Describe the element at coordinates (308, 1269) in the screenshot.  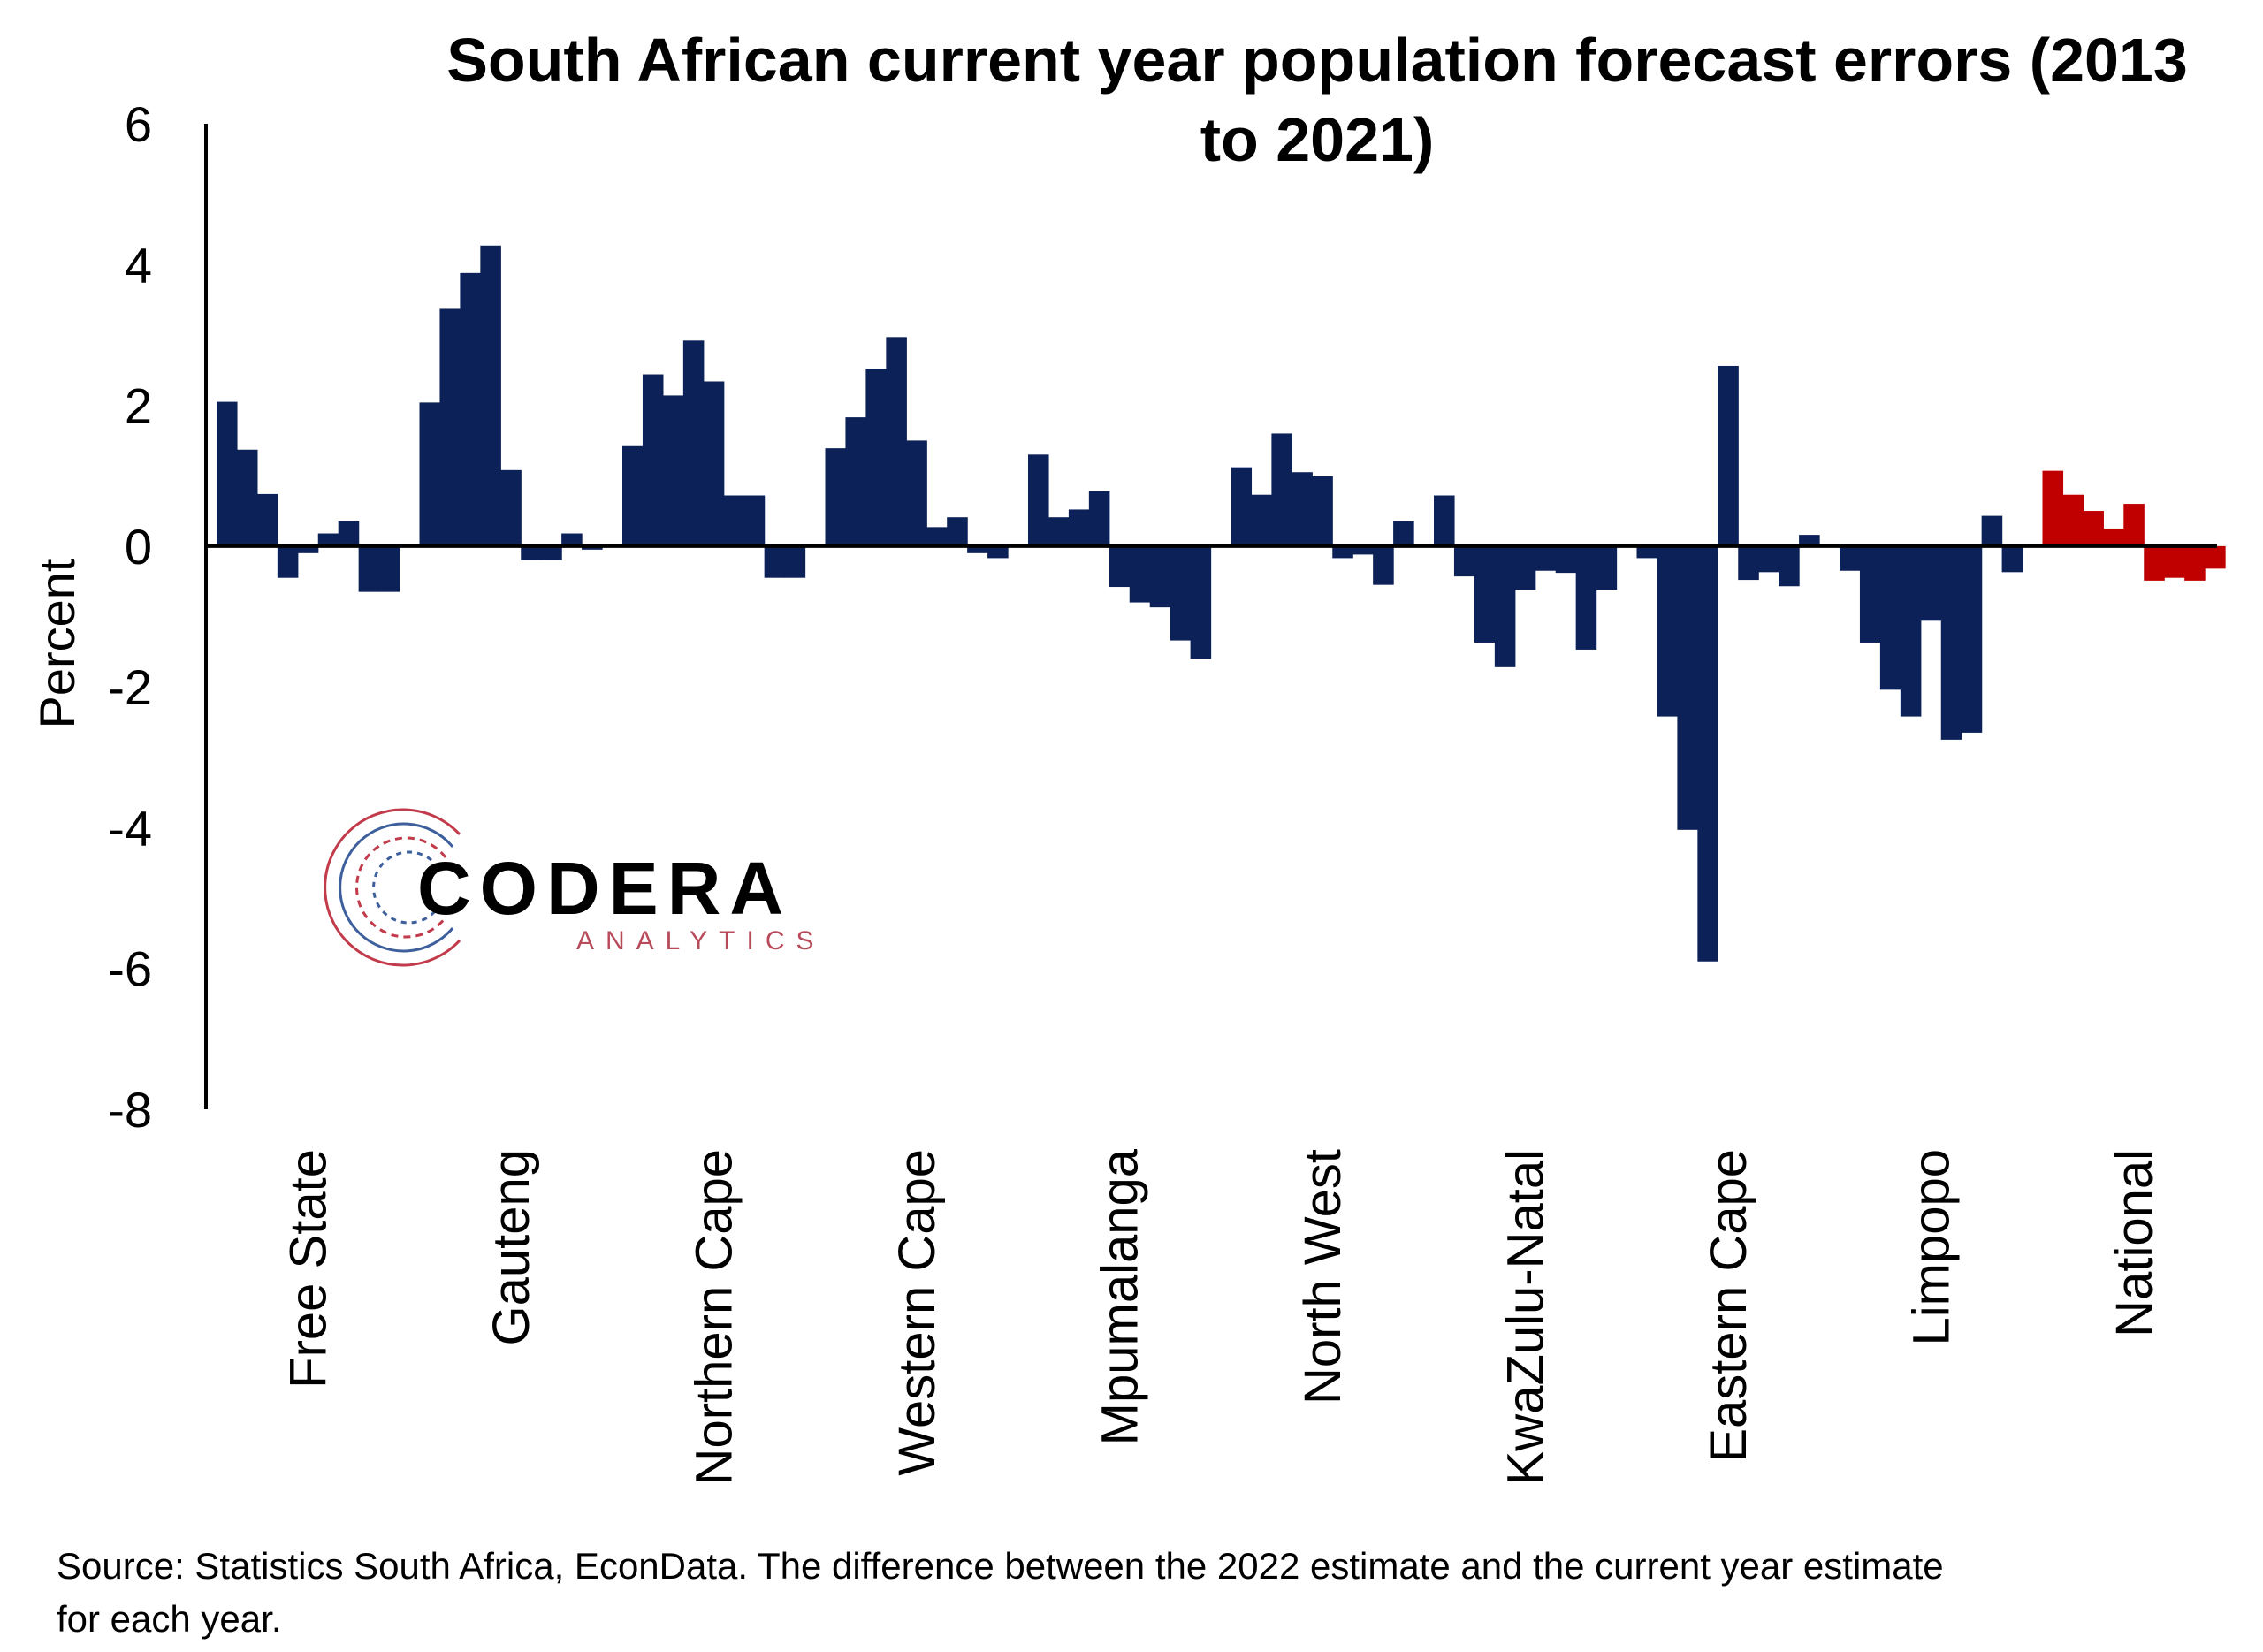
I see `category-label: Free State` at that location.